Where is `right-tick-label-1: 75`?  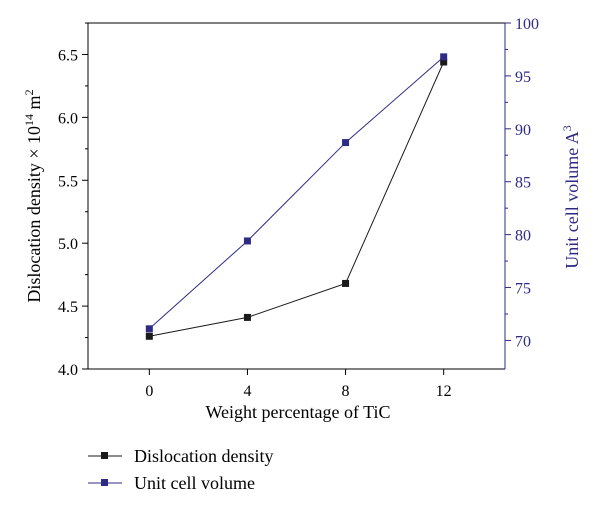
right-tick-label-1: 75 is located at coordinates (523, 289).